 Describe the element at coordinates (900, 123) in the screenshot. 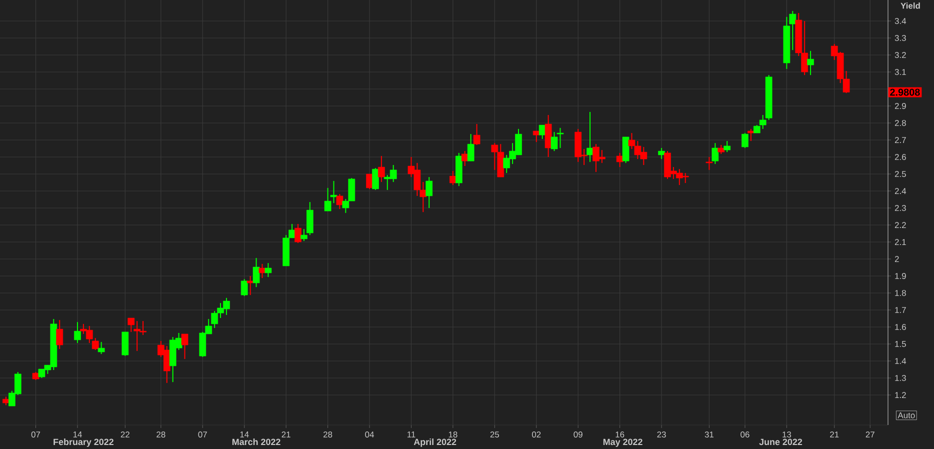

I see `y-tick-label: 2.8` at that location.